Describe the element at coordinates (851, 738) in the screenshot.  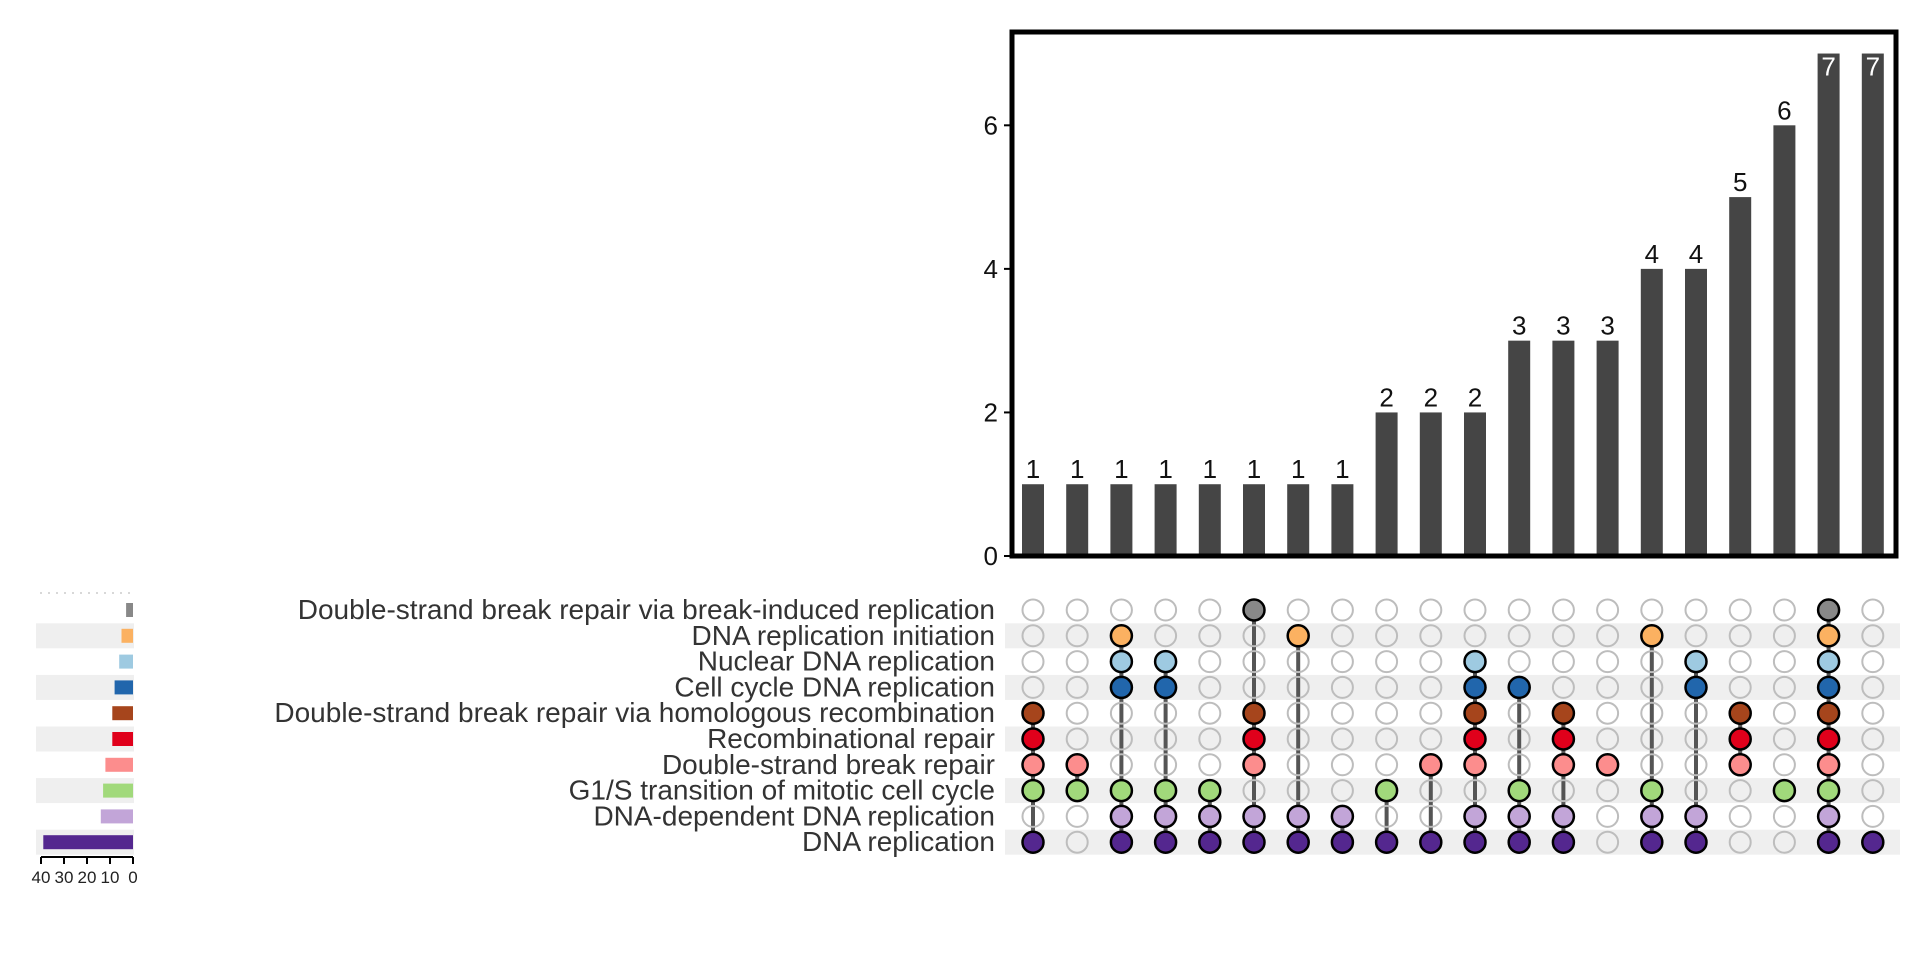
I see `set-label: Recombinational repair` at that location.